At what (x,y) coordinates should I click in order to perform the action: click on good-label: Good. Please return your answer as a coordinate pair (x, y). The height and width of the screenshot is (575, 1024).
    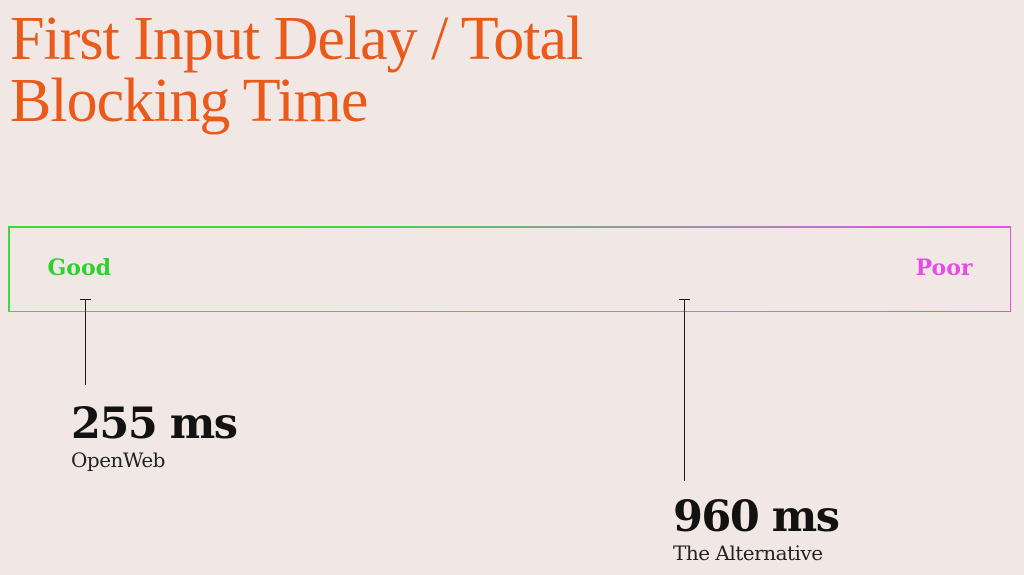
    Looking at the image, I should click on (79, 267).